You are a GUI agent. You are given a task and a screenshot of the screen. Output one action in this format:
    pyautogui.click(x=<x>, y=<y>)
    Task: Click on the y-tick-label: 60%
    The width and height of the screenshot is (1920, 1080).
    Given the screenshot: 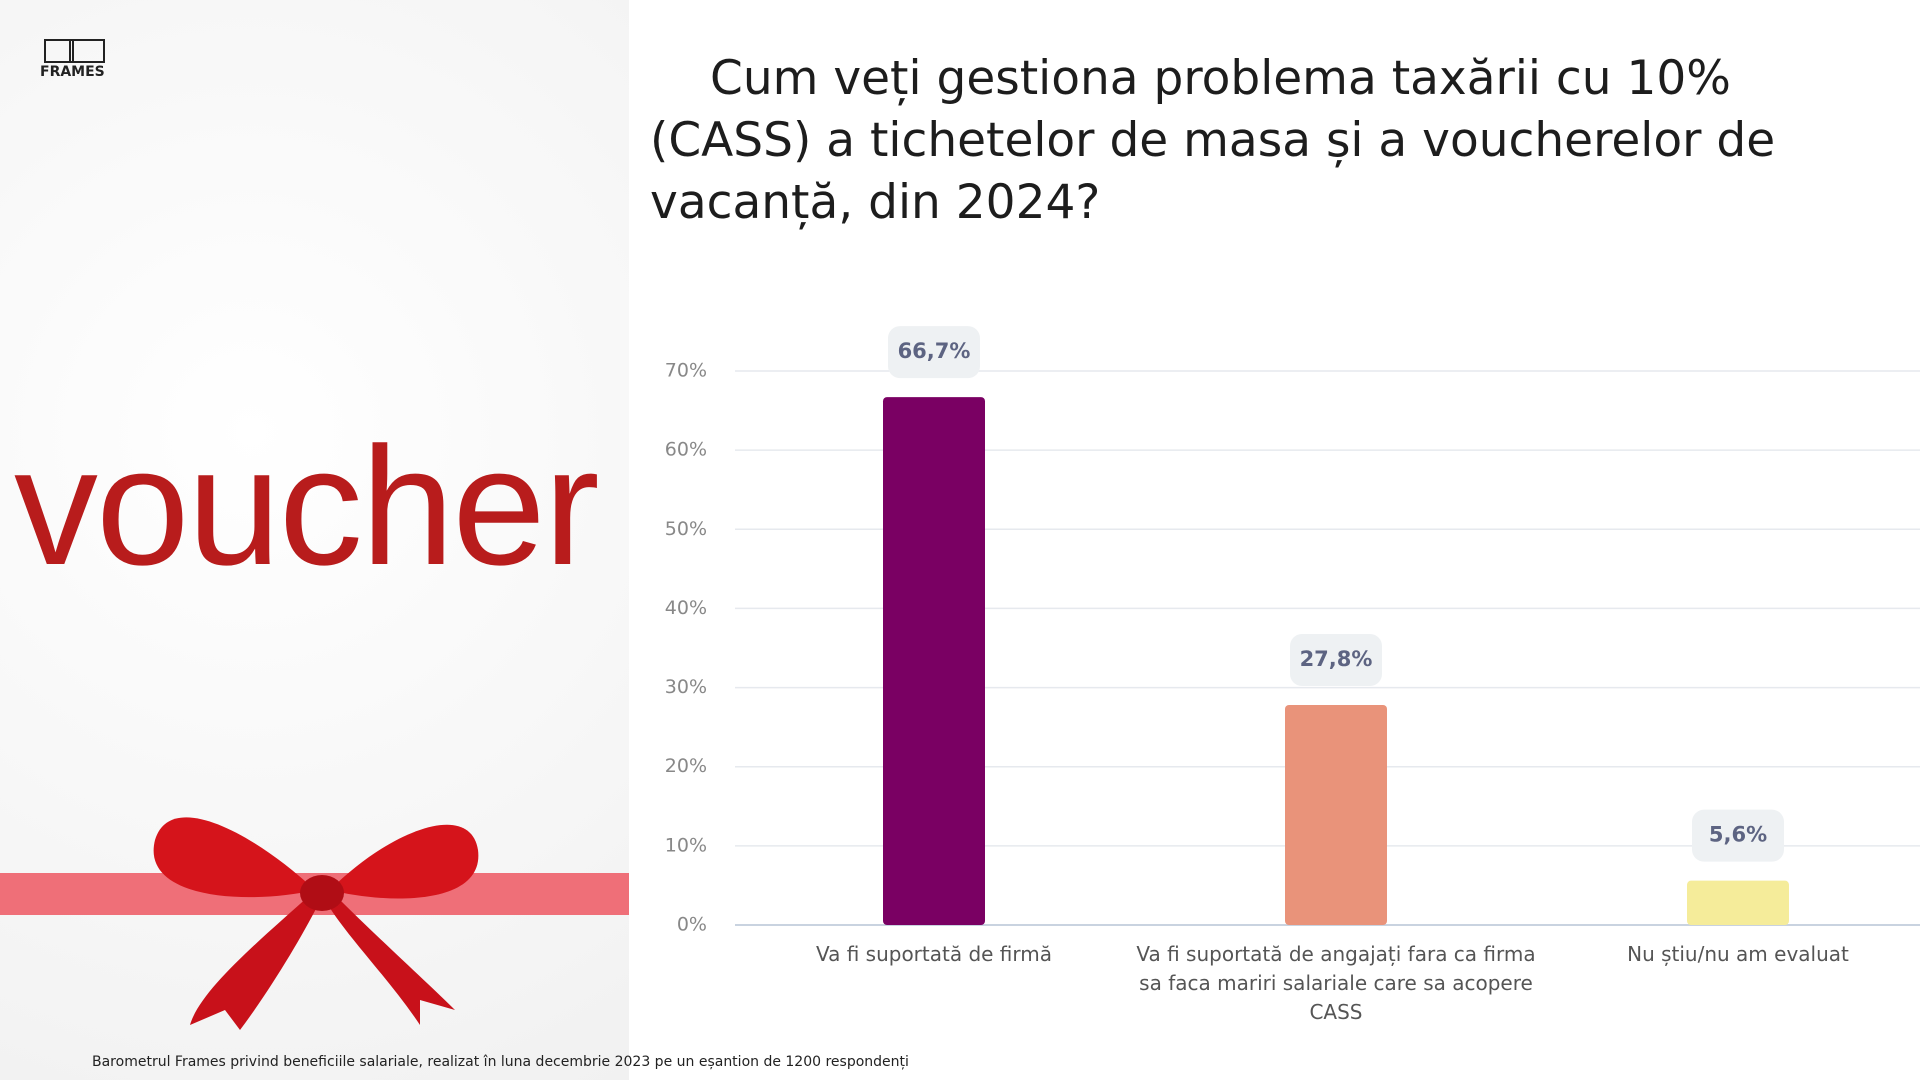 What is the action you would take?
    pyautogui.click(x=686, y=450)
    